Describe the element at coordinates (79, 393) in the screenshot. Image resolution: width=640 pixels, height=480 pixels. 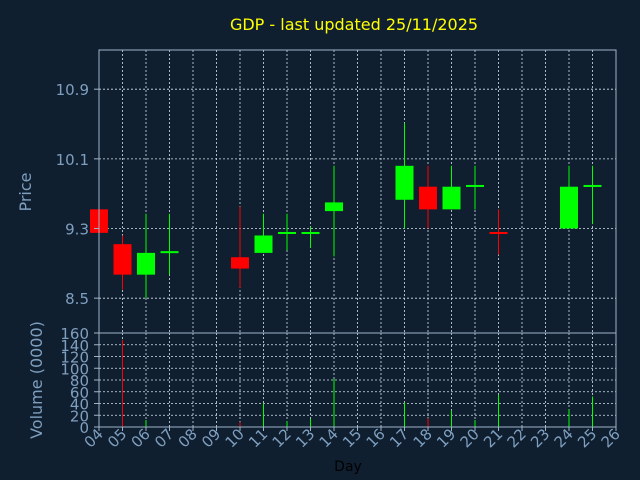
I see `volume-y-tick-label: 60` at that location.